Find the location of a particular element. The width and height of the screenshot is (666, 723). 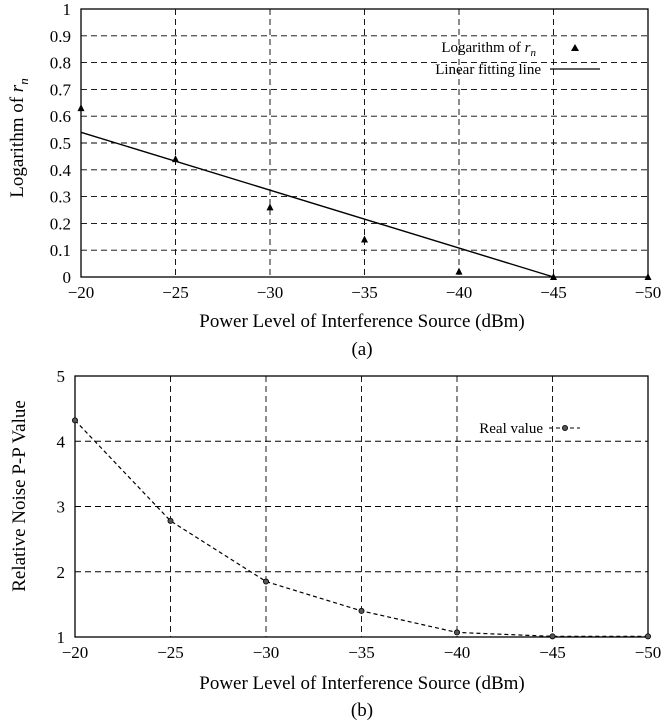

chart-a-xlabel: Power Level of Interference Source (dBm) is located at coordinates (362, 321).